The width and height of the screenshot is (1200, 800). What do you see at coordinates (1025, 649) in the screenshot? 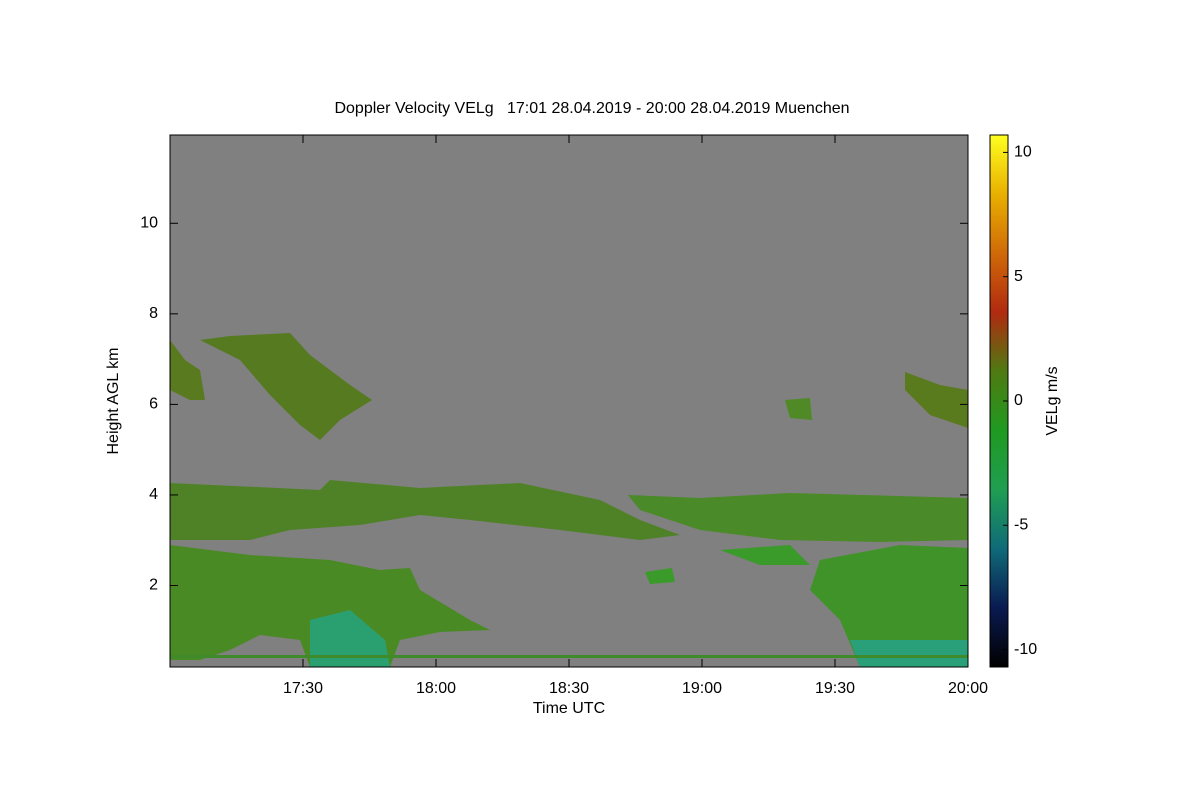
I see `colorbar-tick-label: -10` at bounding box center [1025, 649].